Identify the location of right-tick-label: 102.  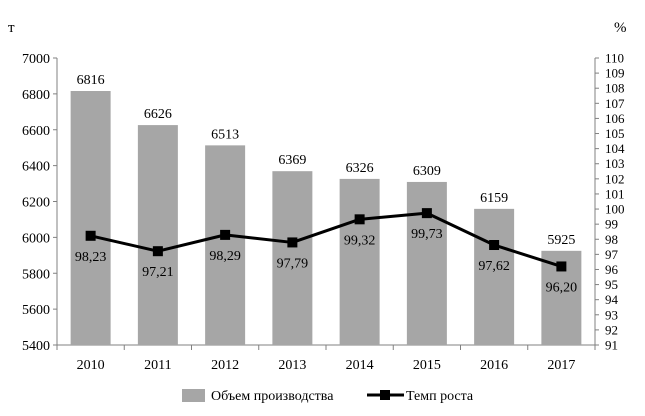
(615, 178).